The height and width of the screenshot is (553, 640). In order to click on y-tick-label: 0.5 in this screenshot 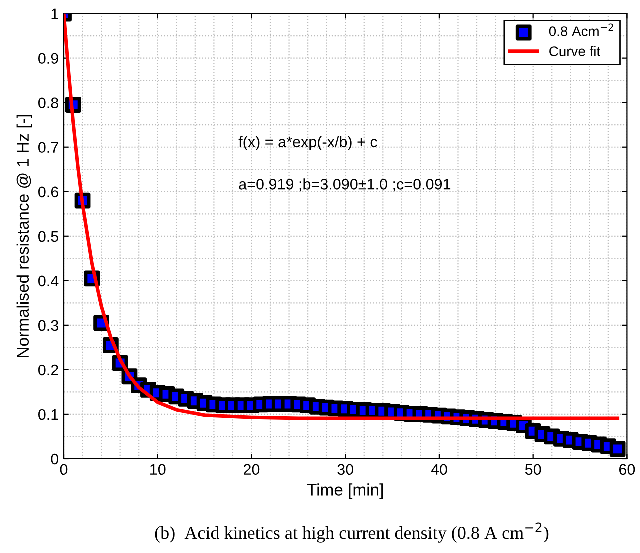, I will do `click(48, 236)`.